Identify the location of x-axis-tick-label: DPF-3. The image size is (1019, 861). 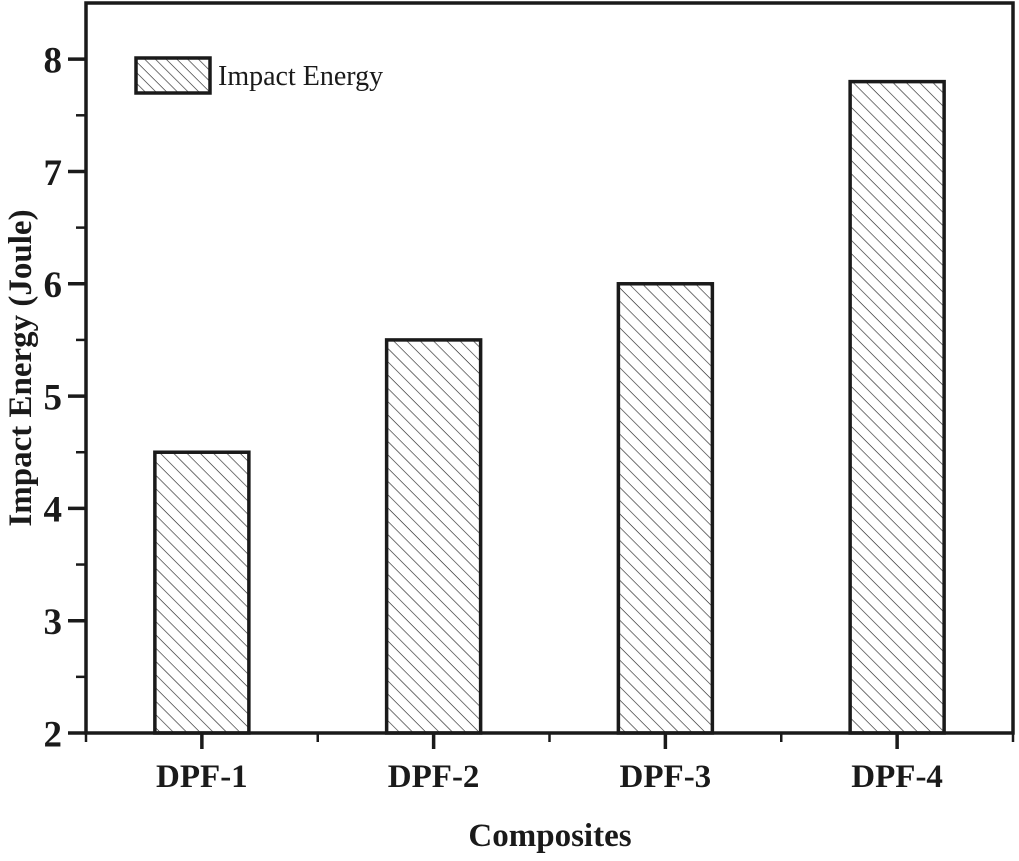
(666, 777).